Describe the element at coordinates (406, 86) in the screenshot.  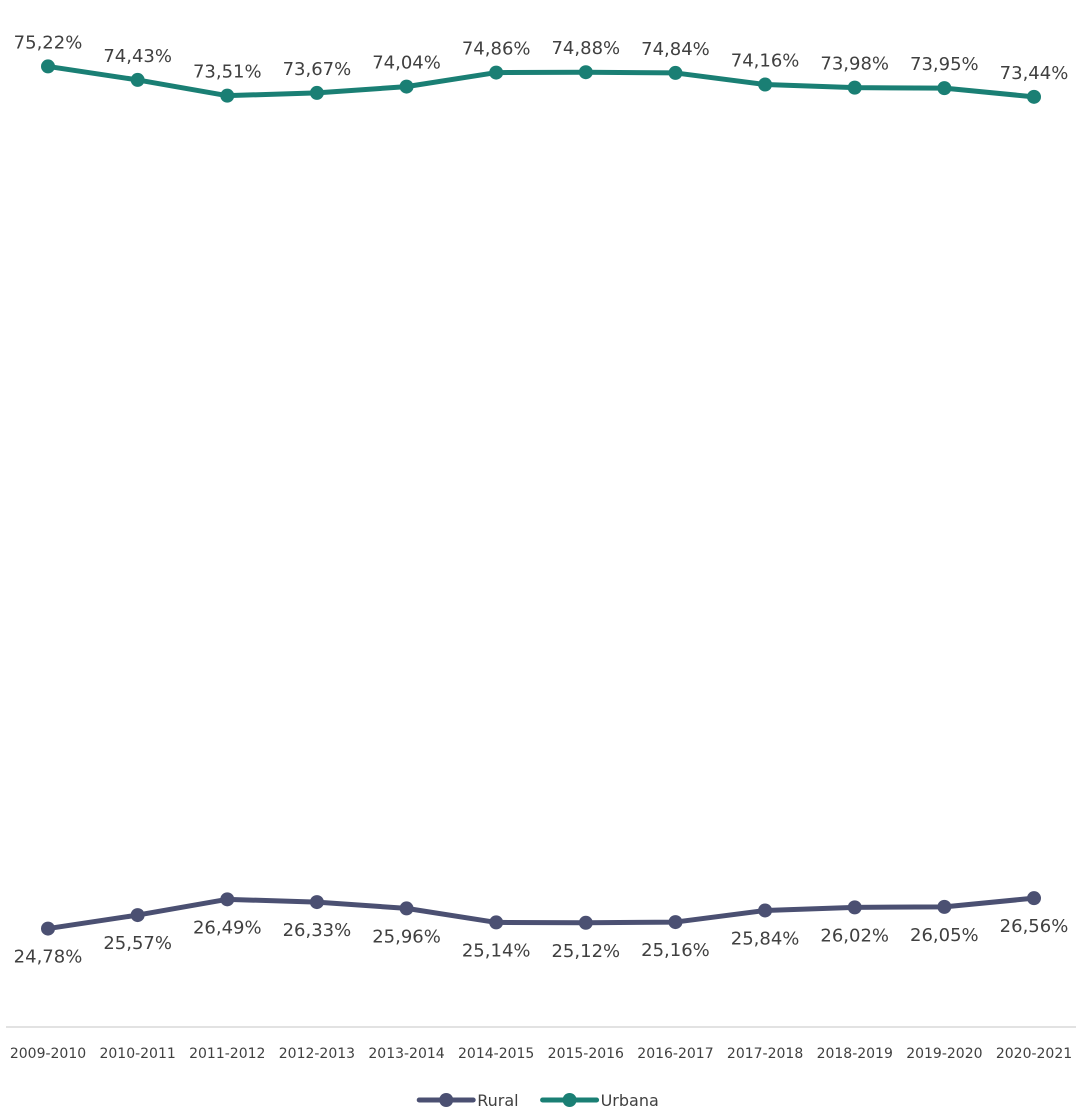
I see `data-point-urbana-2013-2014` at that location.